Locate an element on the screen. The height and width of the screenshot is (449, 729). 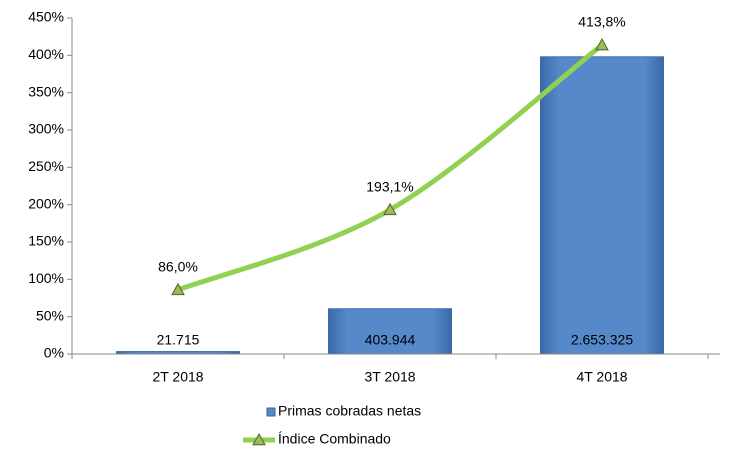
y-tick-label: 100% is located at coordinates (46, 278).